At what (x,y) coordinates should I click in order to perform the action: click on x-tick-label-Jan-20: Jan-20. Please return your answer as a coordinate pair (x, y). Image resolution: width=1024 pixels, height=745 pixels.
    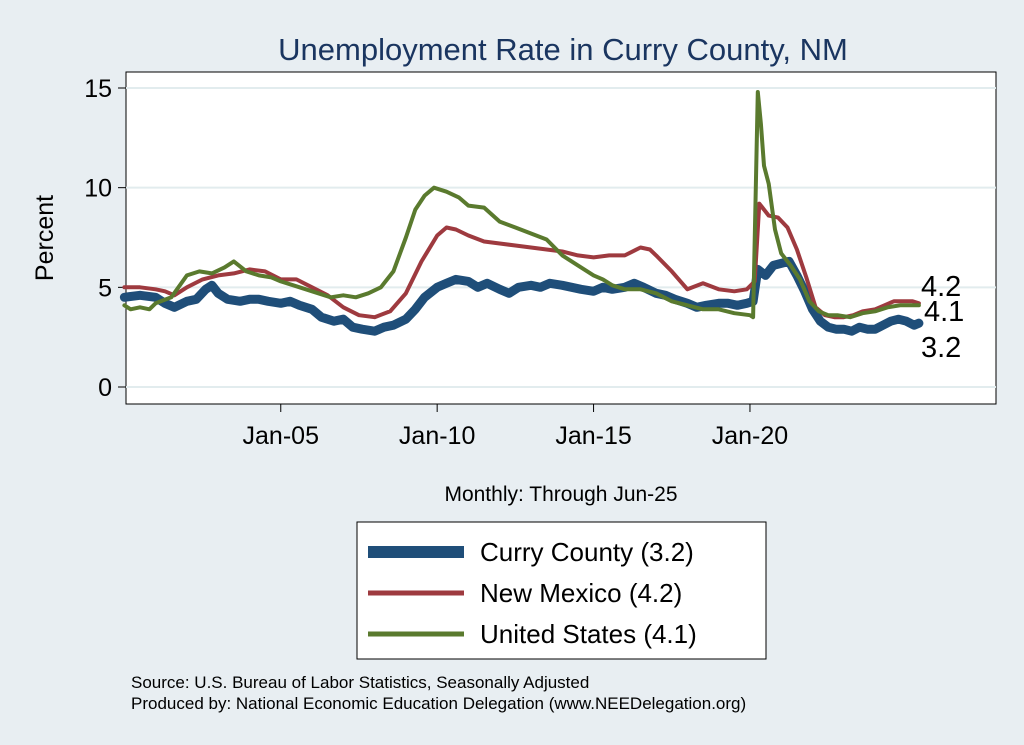
    Looking at the image, I should click on (750, 436).